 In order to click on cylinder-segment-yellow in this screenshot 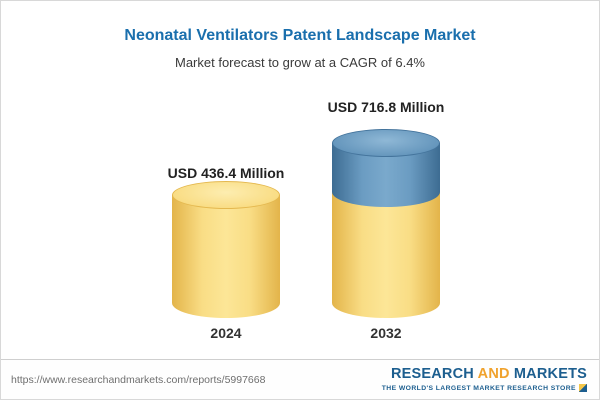, I will do `click(386, 253)`.